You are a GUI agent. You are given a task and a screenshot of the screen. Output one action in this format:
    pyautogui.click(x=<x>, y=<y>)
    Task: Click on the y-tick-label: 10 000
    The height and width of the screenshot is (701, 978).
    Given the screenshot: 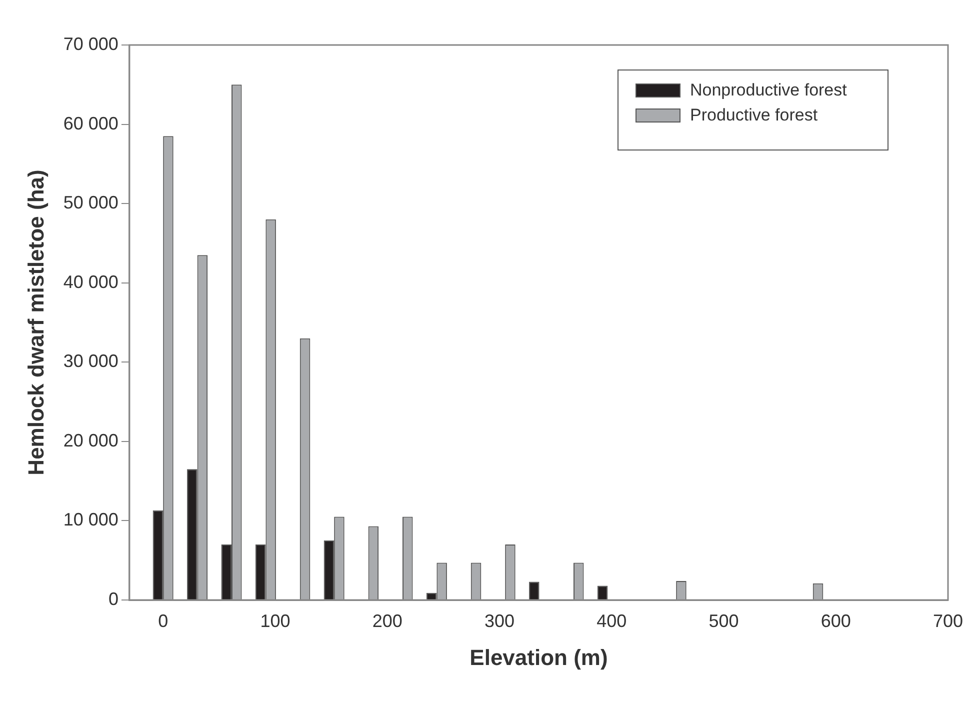 What is the action you would take?
    pyautogui.click(x=90, y=520)
    